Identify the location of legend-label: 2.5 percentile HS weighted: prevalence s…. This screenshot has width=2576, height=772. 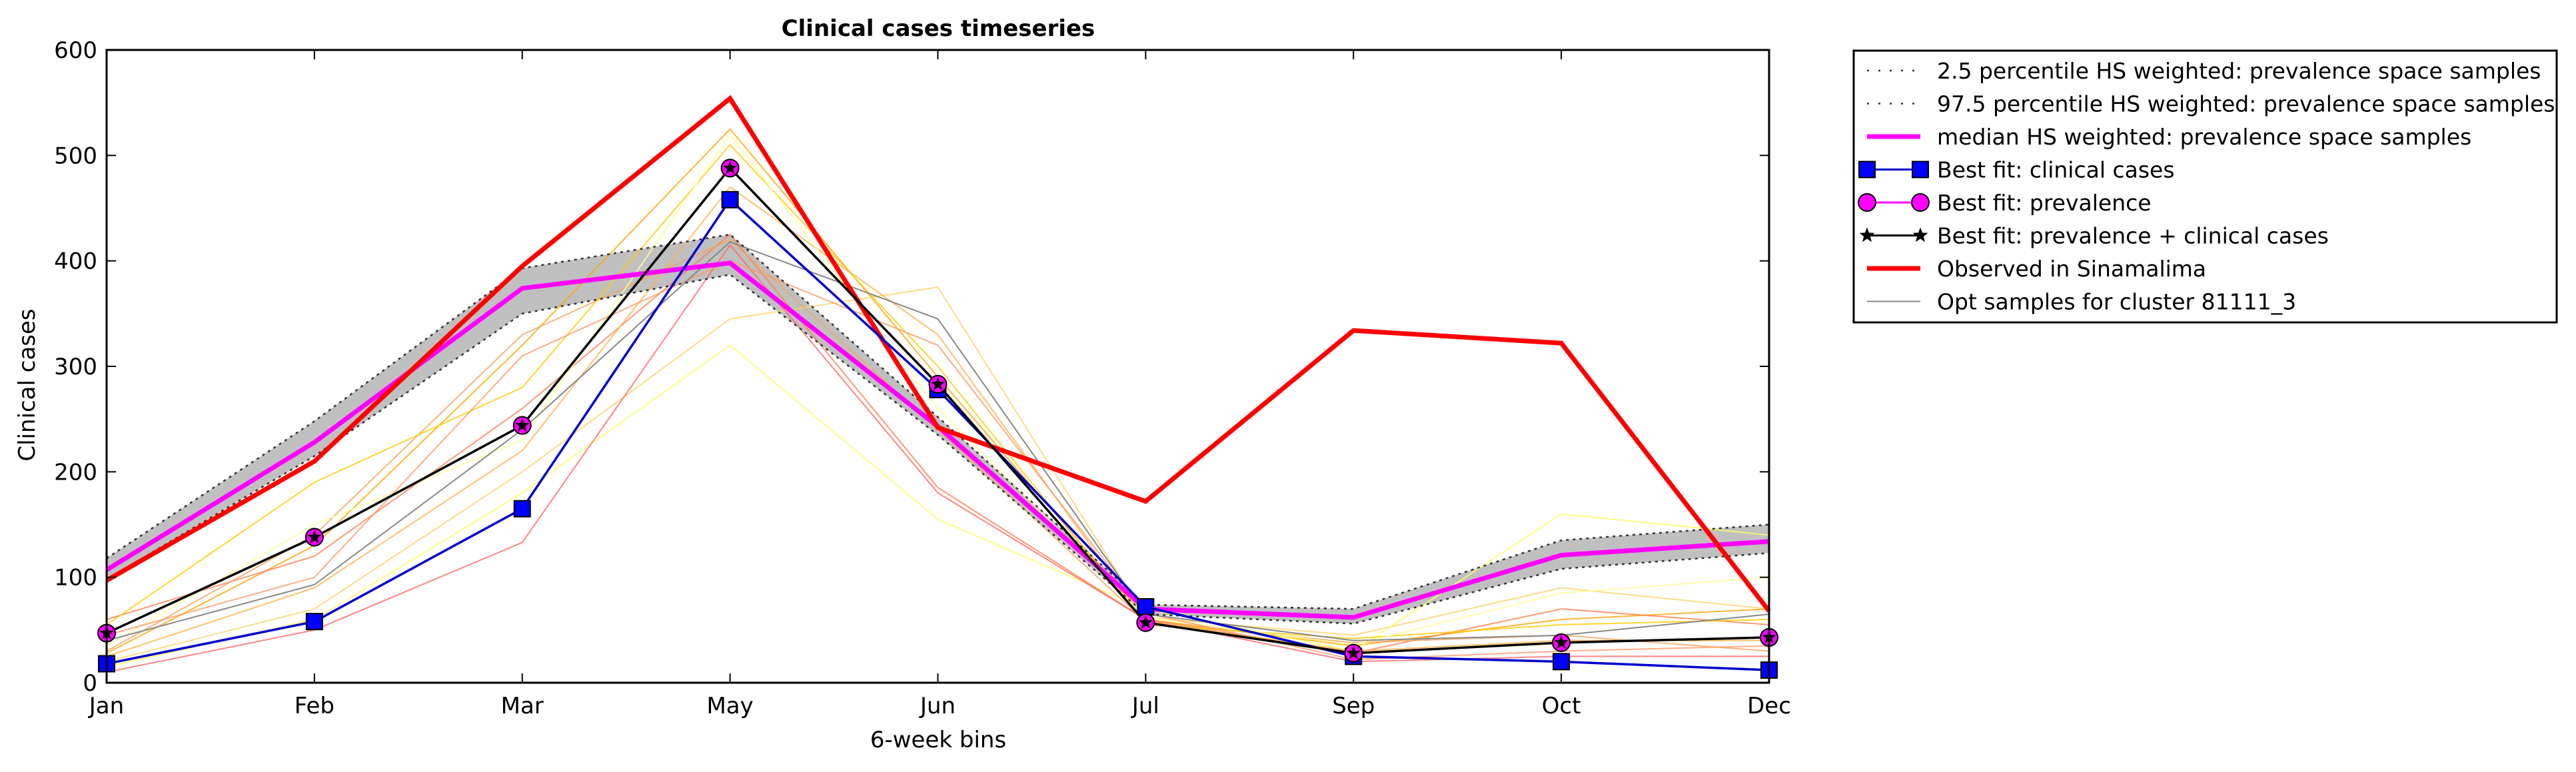
(2239, 71).